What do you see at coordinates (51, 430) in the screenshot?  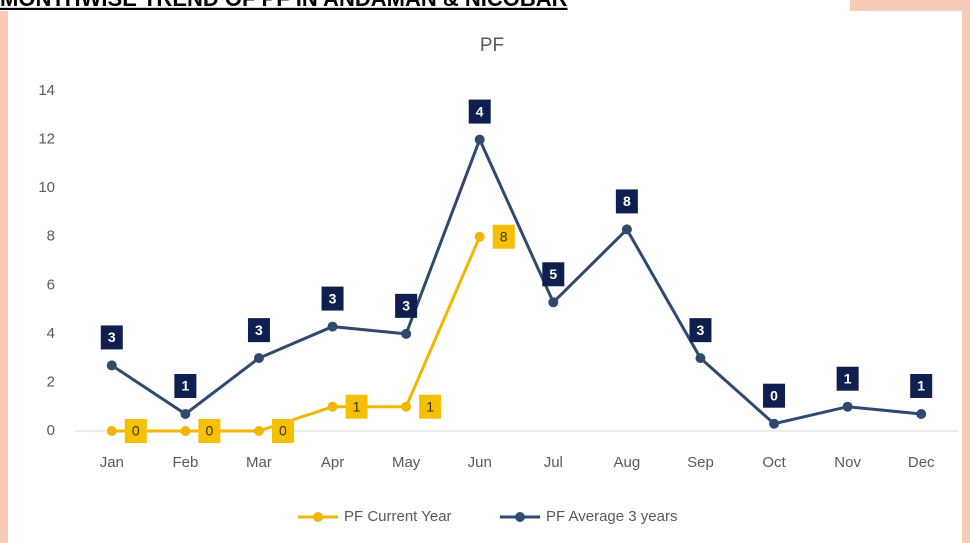 I see `y-tick-label: 0` at bounding box center [51, 430].